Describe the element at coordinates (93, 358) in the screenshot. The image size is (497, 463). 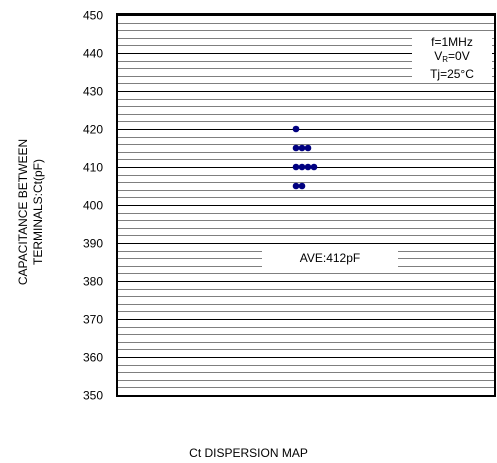
I see `y-tick-label: 360` at that location.